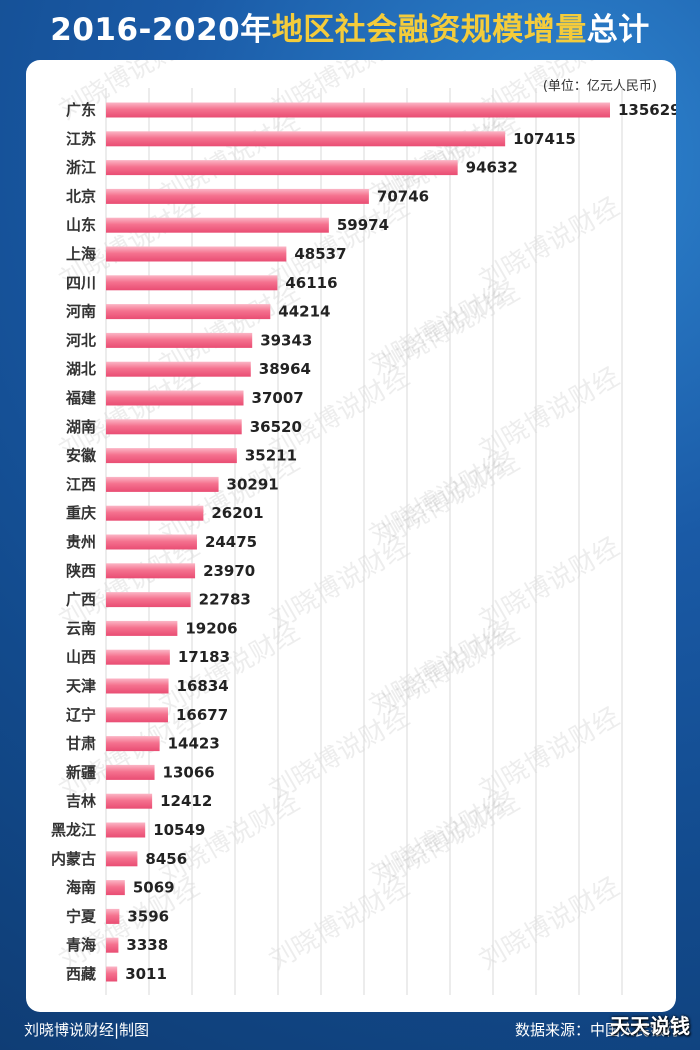 The height and width of the screenshot is (1050, 700). Describe the element at coordinates (189, 772) in the screenshot. I see `value-label: 13066` at that location.